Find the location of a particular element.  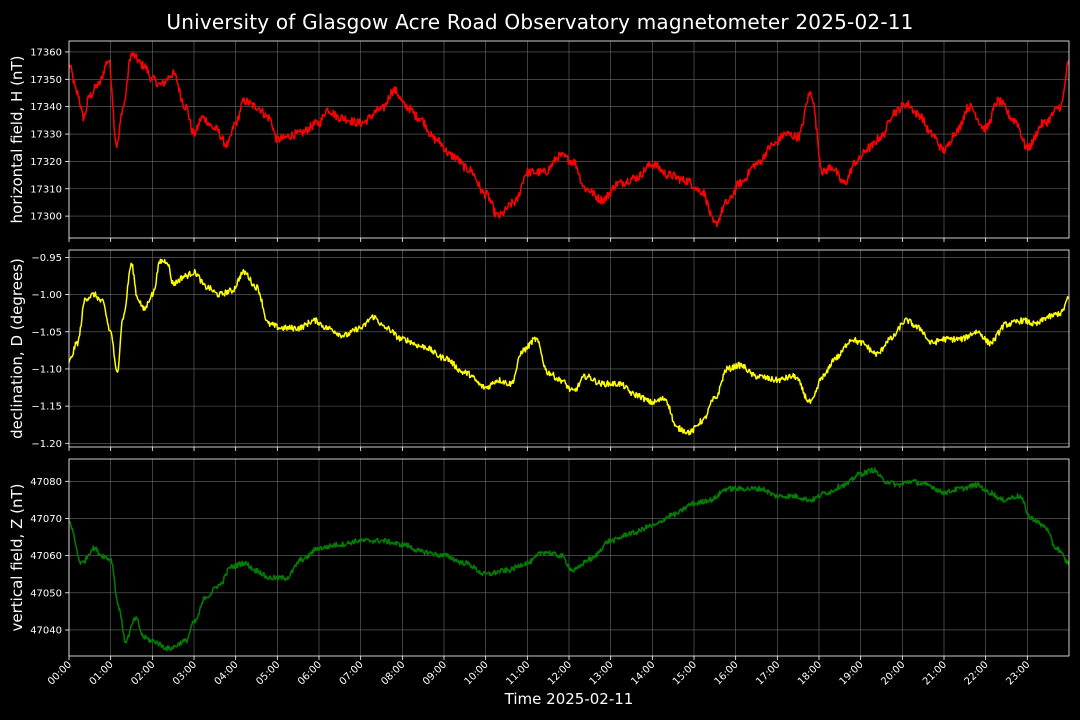

y-tick-label: 17350 is located at coordinates (46, 80).